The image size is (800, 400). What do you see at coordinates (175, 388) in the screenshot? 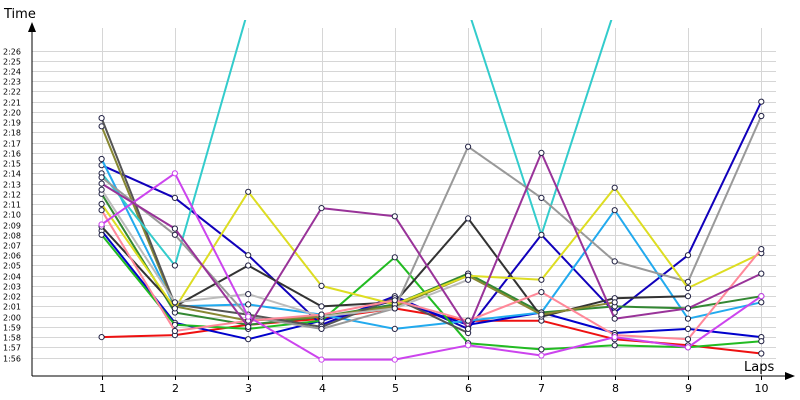
I see `x-tick-label: 2` at bounding box center [175, 388].